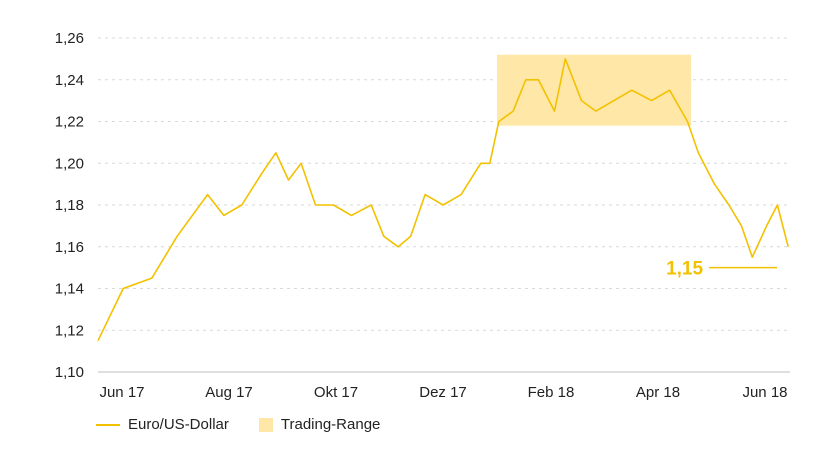 This screenshot has height=464, width=840. I want to click on trading-range-layer, so click(594, 90).